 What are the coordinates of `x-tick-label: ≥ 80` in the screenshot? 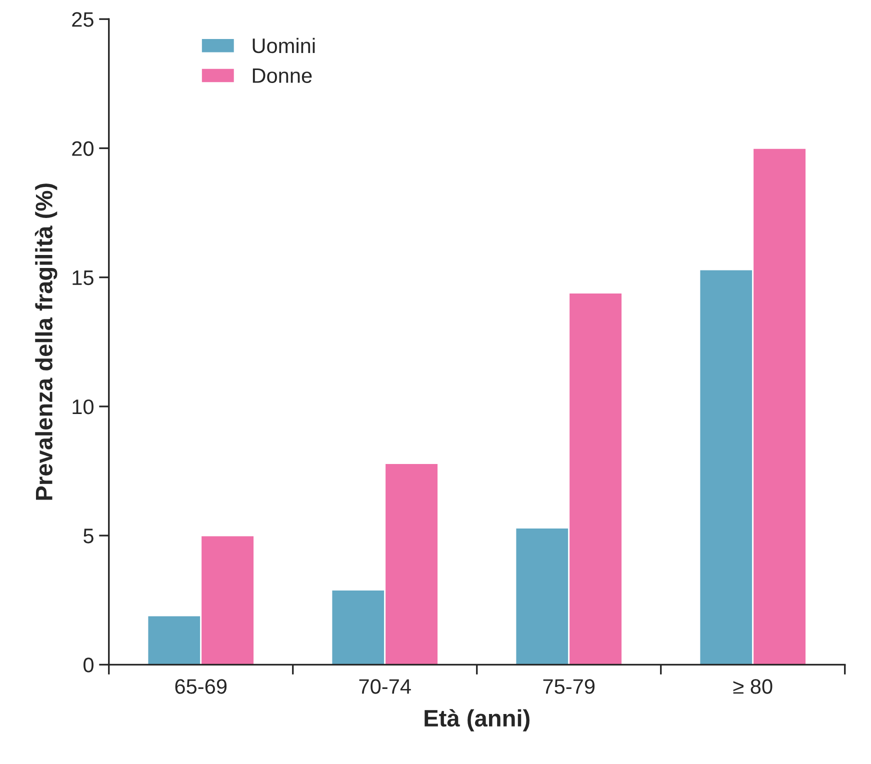 It's located at (752, 686).